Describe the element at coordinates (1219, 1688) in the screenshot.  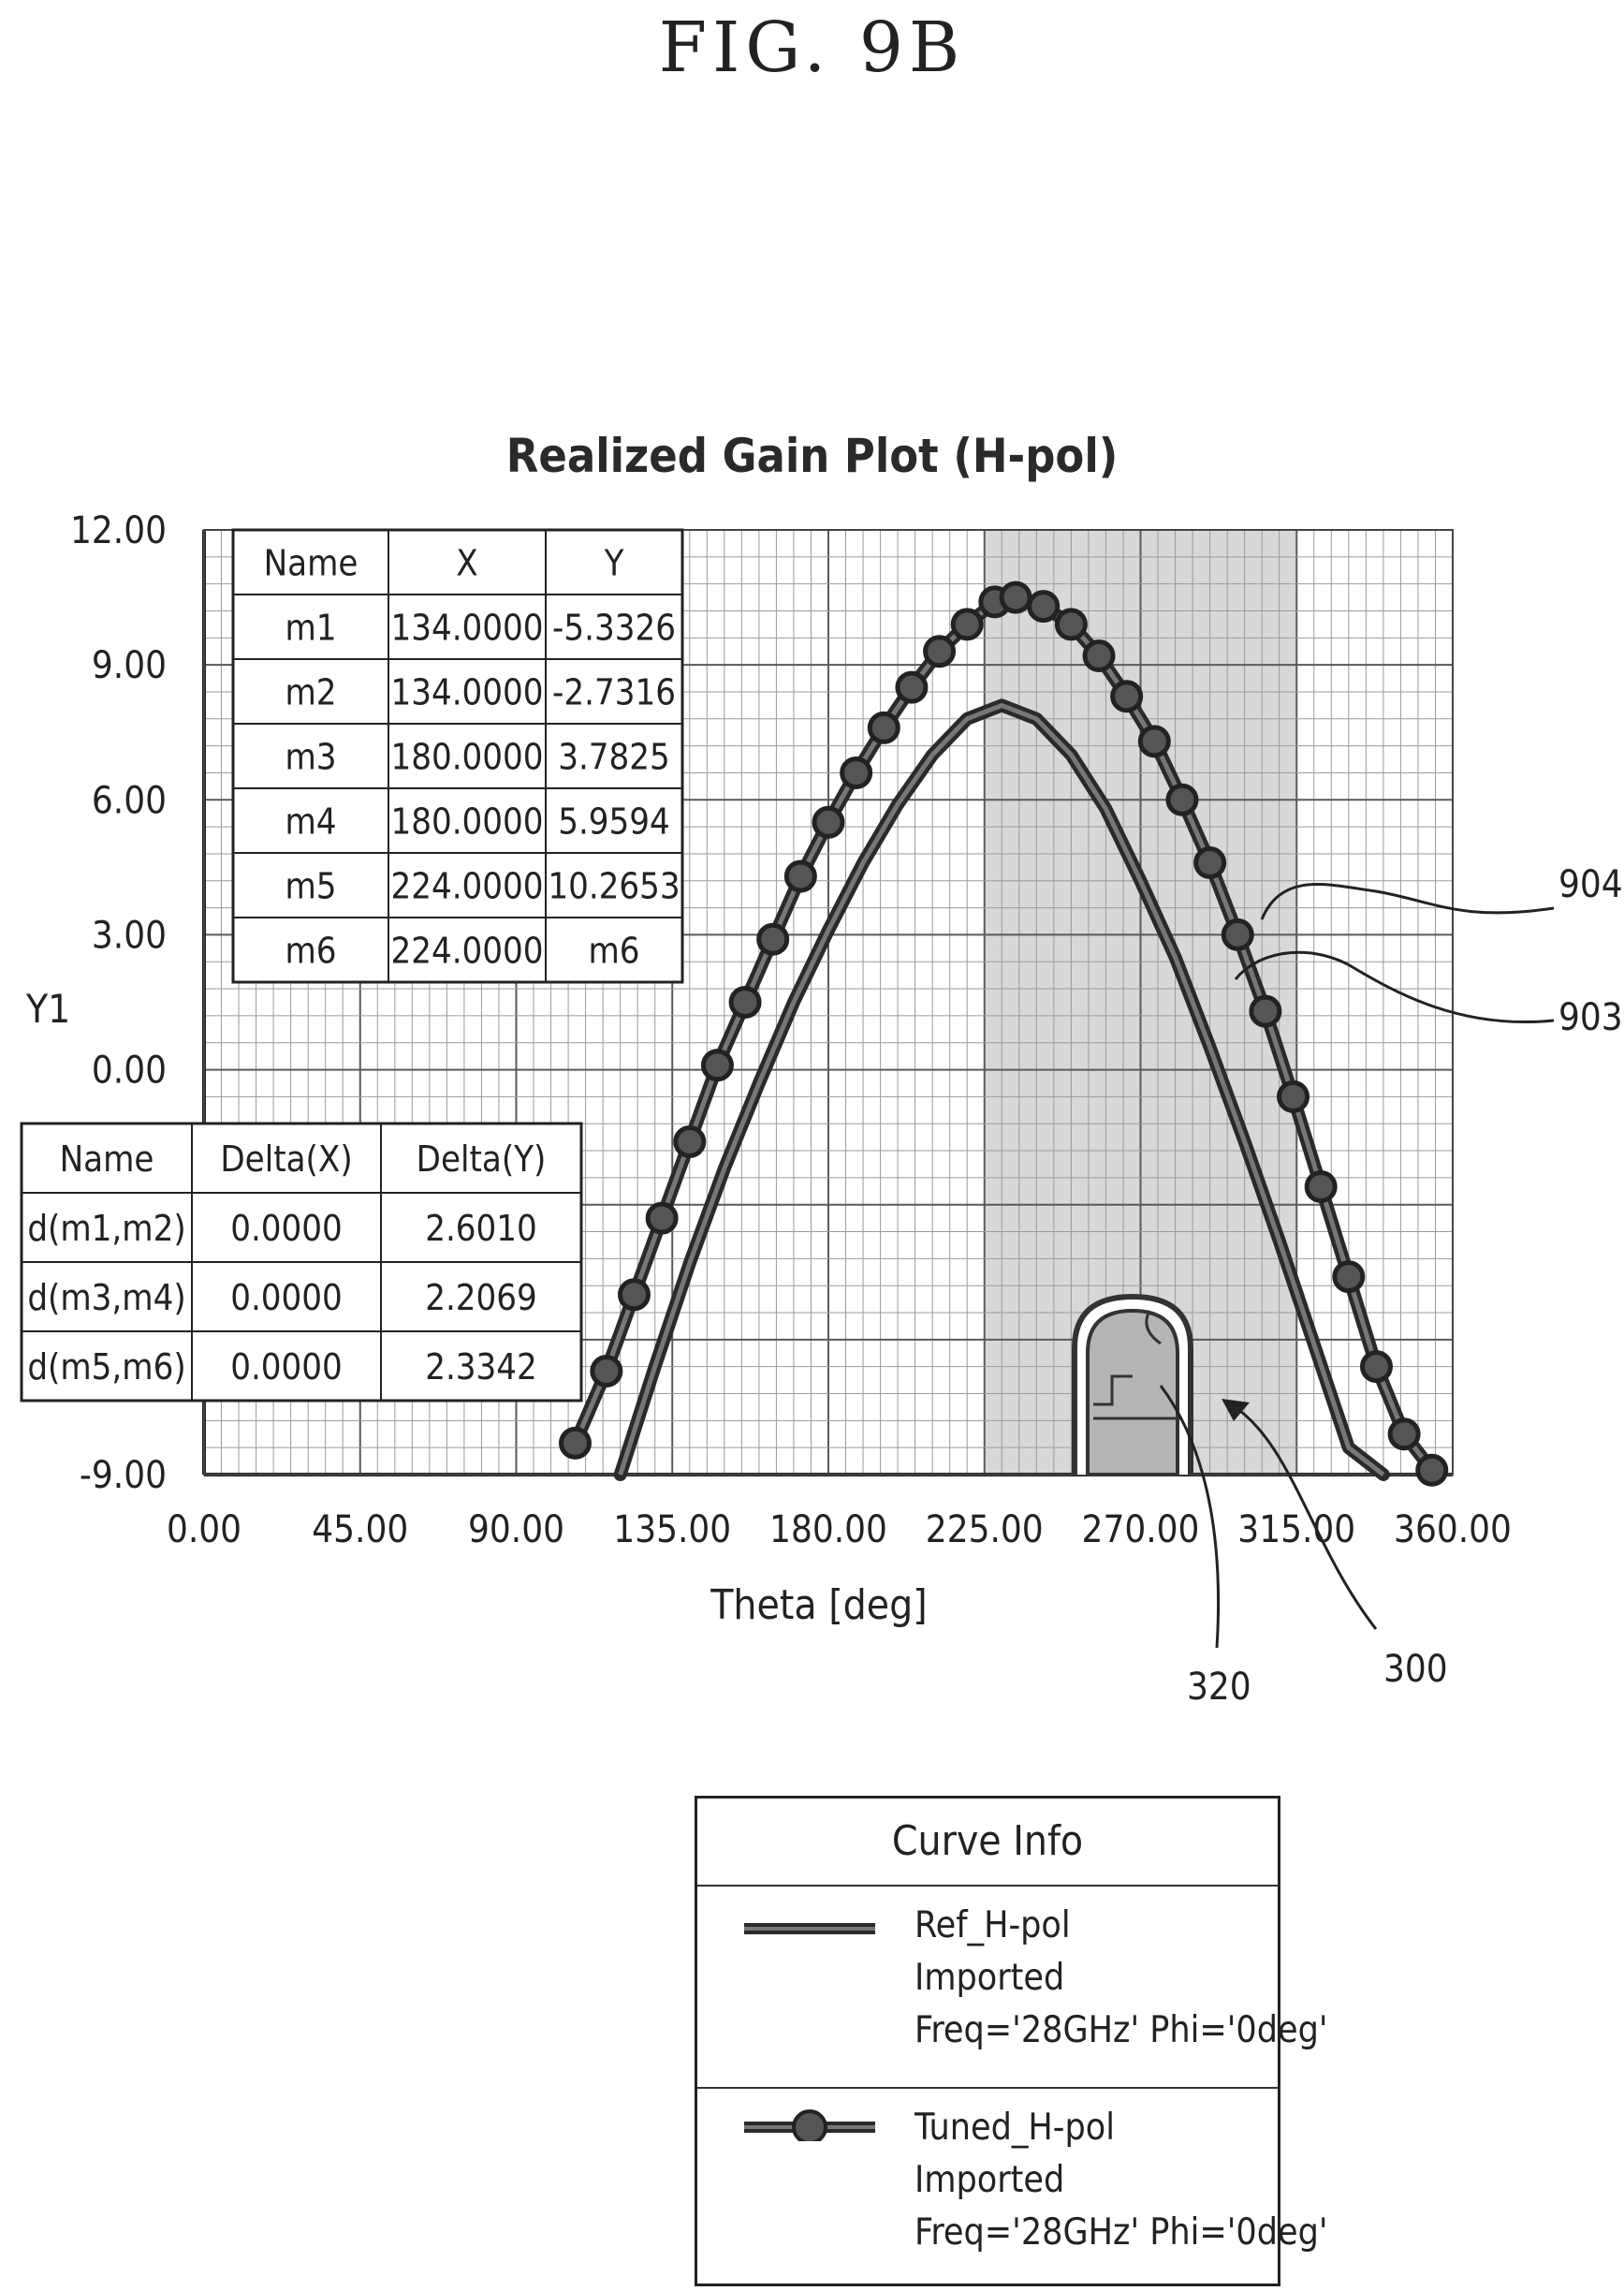
I see `annotation-320: 320` at that location.